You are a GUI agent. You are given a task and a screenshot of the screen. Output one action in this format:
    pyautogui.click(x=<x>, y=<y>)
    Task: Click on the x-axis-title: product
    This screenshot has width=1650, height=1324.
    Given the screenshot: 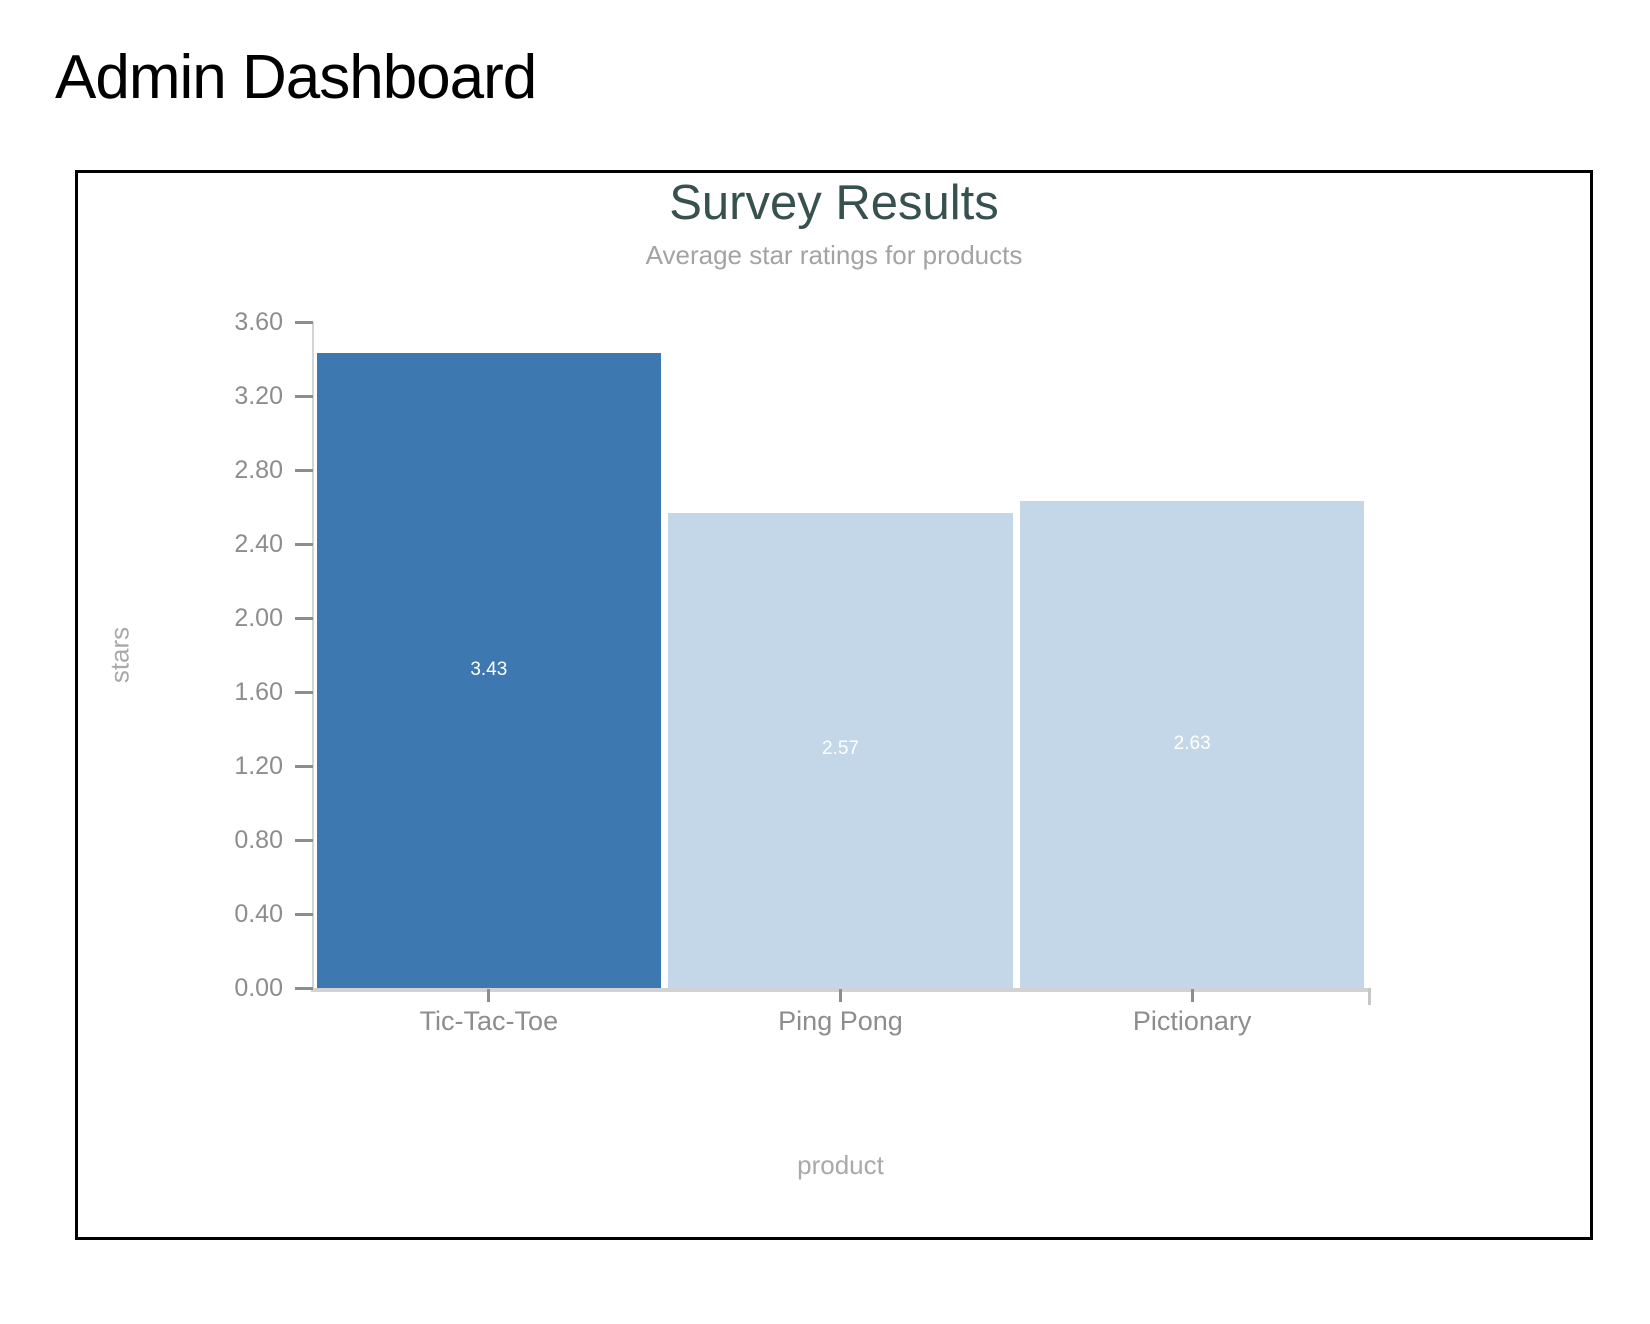 What is the action you would take?
    pyautogui.click(x=840, y=1165)
    